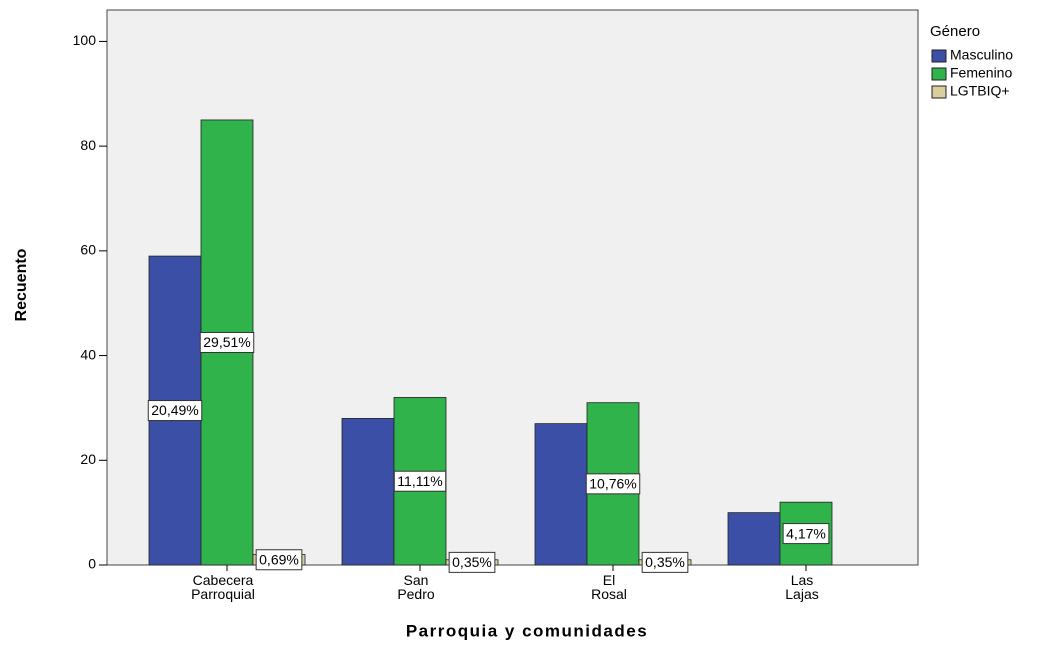 Image resolution: width=1055 pixels, height=649 pixels. I want to click on x-tick-label: El Rosal, so click(609, 587).